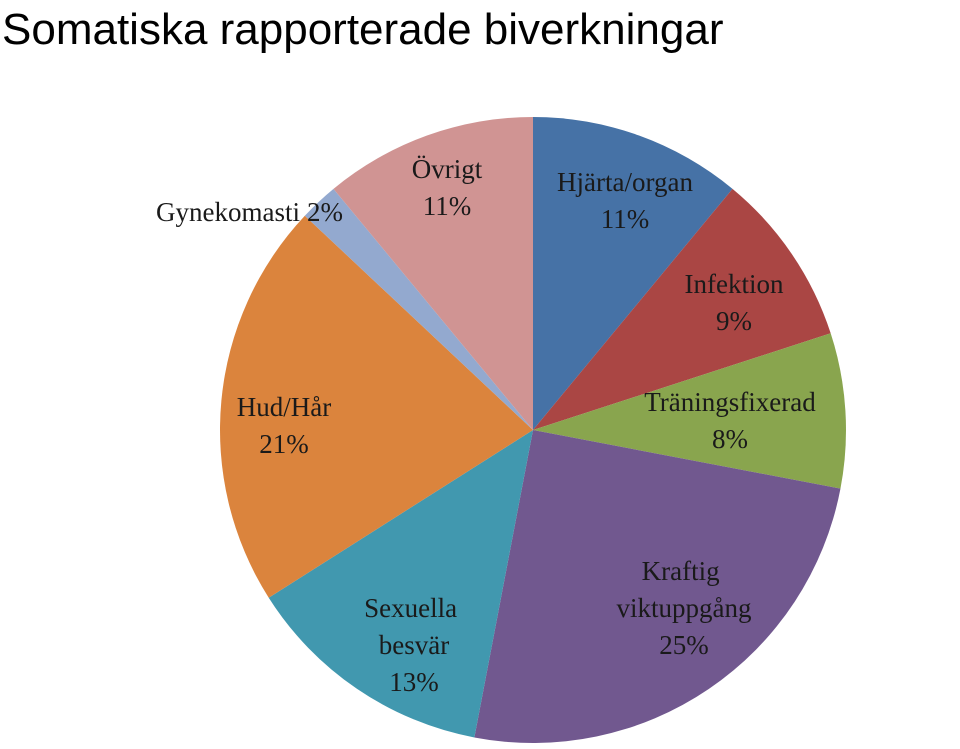 This screenshot has height=749, width=960. Describe the element at coordinates (625, 182) in the screenshot. I see `slice-label: Hjärta/organ` at that location.